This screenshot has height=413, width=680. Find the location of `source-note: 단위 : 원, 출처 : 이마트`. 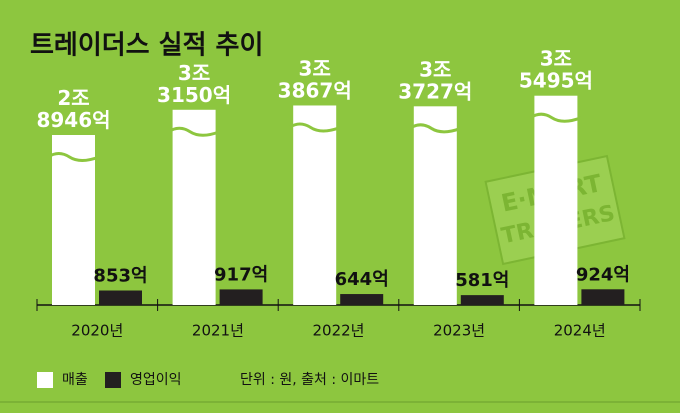

source-note: 단위 : 원, 출처 : 이마트 is located at coordinates (309, 380).